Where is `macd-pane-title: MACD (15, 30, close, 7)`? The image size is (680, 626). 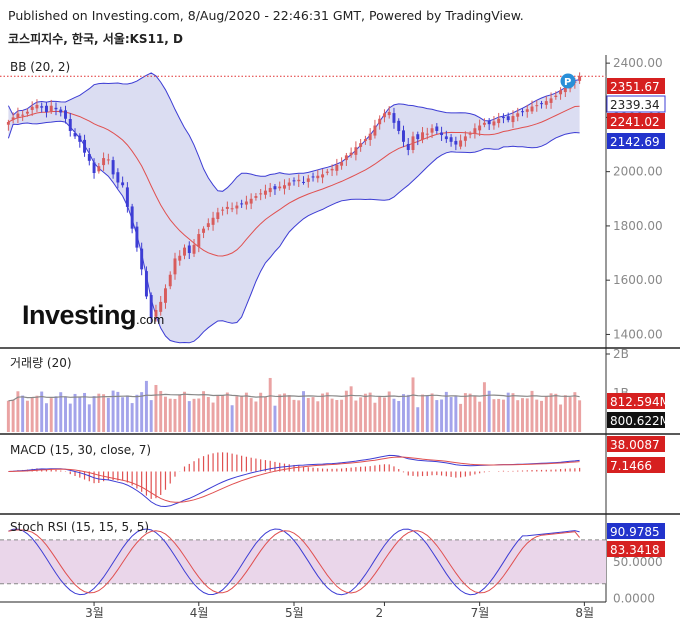 macd-pane-title: MACD (15, 30, close, 7) is located at coordinates (80, 450).